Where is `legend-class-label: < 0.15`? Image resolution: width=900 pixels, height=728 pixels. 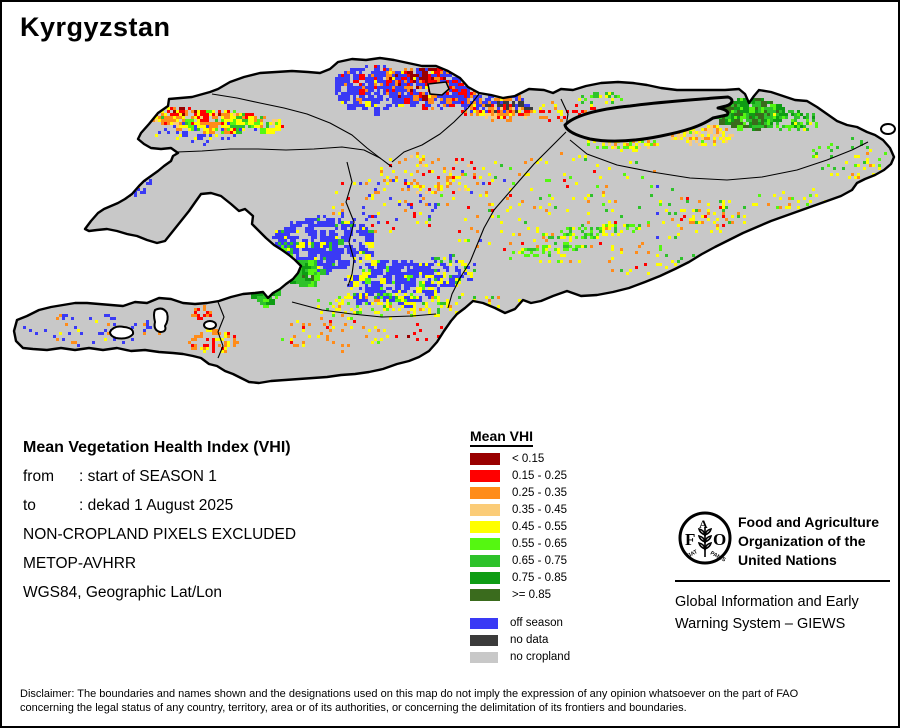 legend-class-label: < 0.15 is located at coordinates (528, 459).